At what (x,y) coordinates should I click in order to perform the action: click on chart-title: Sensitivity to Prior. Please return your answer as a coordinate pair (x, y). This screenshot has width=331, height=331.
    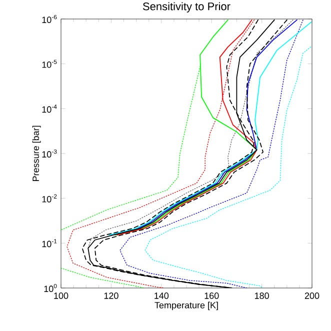
    Looking at the image, I should click on (186, 7).